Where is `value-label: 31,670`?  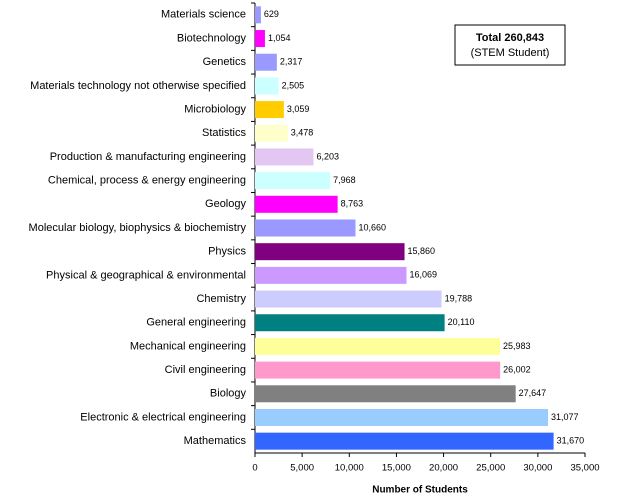
value-label: 31,670 is located at coordinates (571, 441).